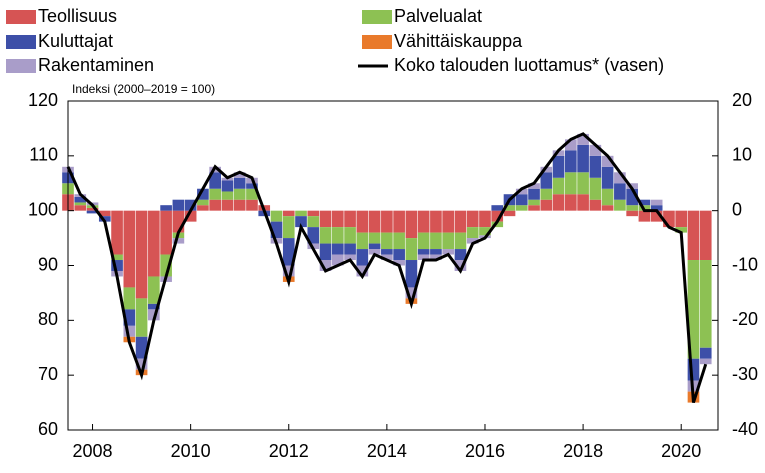  Describe the element at coordinates (438, 16) in the screenshot. I see `legend-label: Palvelualat` at that location.